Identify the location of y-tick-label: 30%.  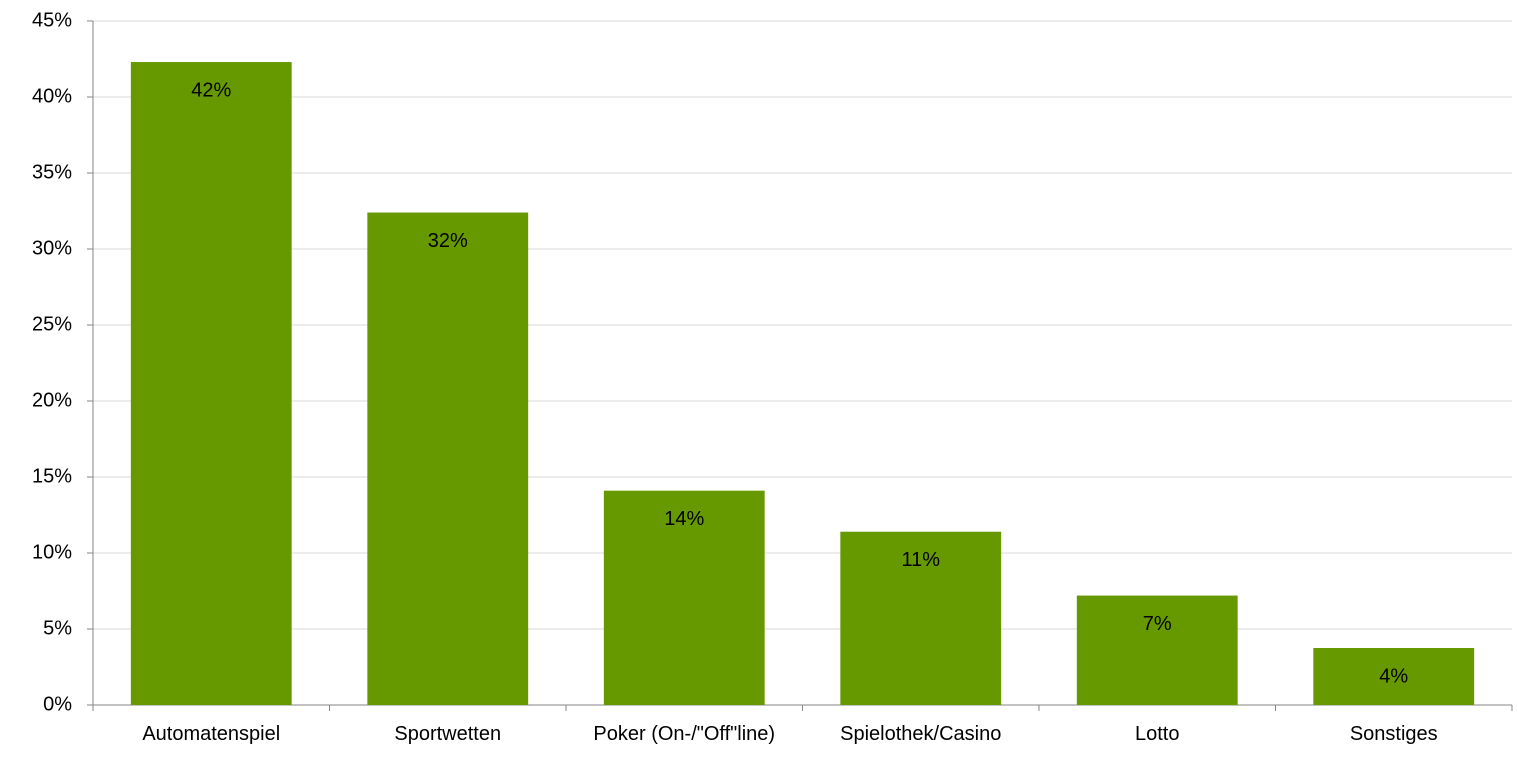
(52, 248).